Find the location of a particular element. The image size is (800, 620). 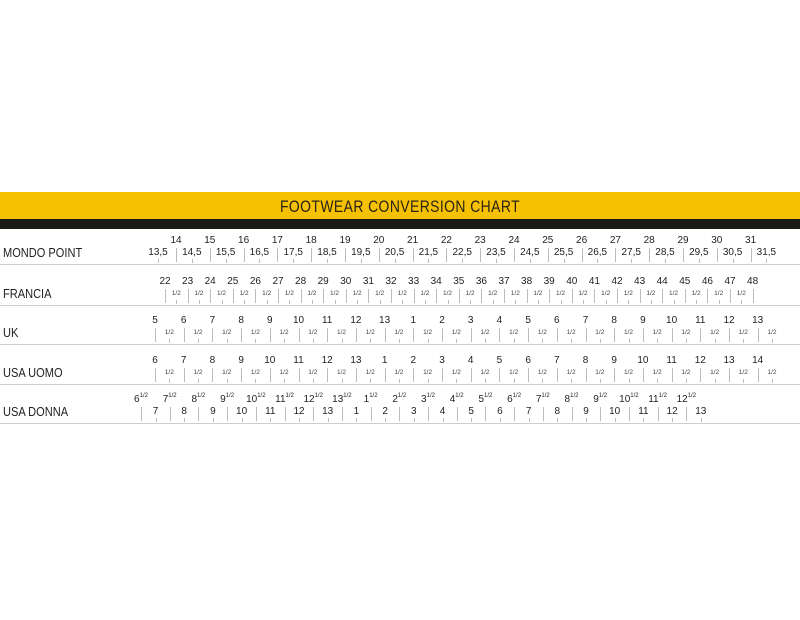

row-label: FRANCIA is located at coordinates (27, 293).